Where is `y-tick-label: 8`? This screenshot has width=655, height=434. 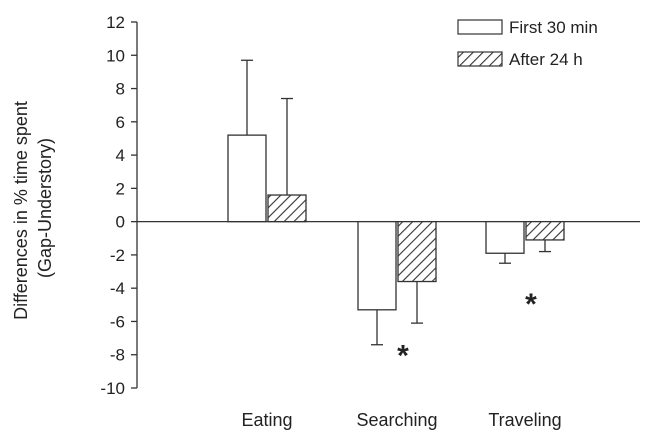
y-tick-label: 8 is located at coordinates (120, 89).